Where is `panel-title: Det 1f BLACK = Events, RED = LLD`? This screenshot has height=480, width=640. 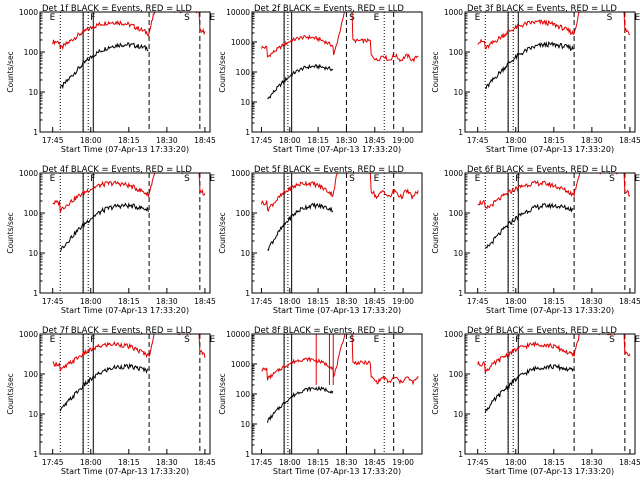 panel-title: Det 1f BLACK = Events, RED = LLD is located at coordinates (117, 9).